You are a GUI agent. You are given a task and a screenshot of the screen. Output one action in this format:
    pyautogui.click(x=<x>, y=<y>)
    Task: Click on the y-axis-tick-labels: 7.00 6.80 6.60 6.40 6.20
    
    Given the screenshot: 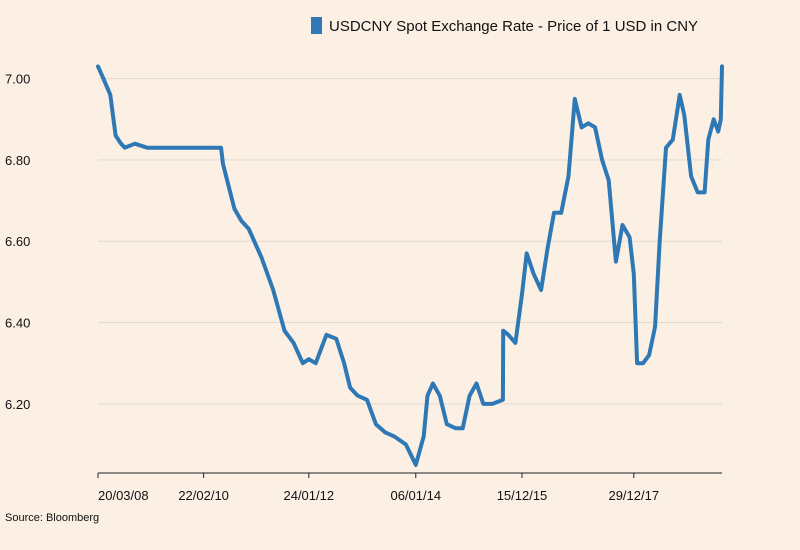 What is the action you would take?
    pyautogui.click(x=17, y=242)
    